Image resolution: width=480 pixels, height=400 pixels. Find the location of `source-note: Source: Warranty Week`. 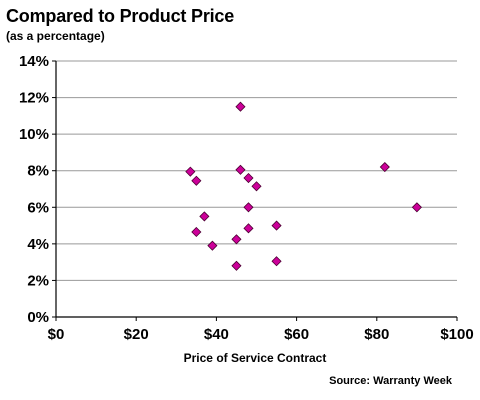

source-note: Source: Warranty Week is located at coordinates (390, 381).